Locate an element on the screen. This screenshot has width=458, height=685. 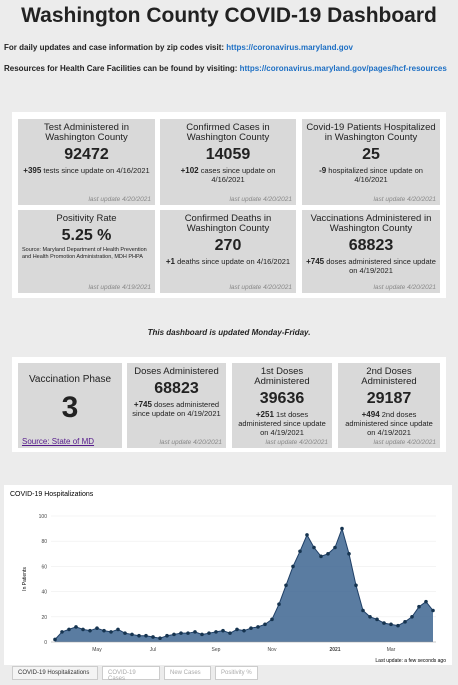
phase-card: Vaccination Phase 3 Source: State of MD is located at coordinates (70, 405).